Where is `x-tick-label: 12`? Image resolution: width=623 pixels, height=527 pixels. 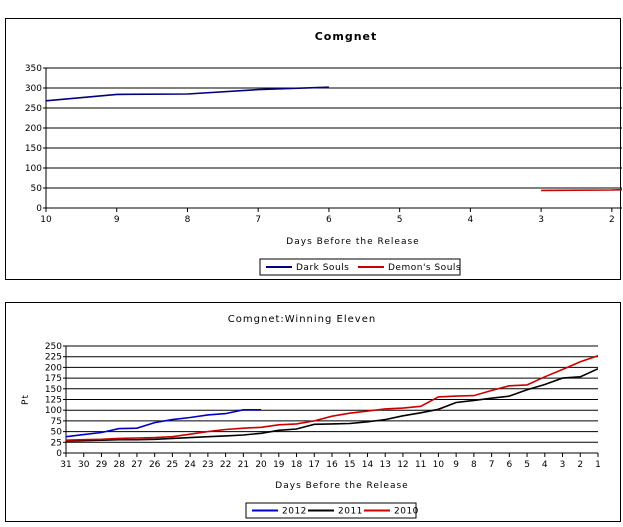 x-tick-label: 12 is located at coordinates (402, 465).